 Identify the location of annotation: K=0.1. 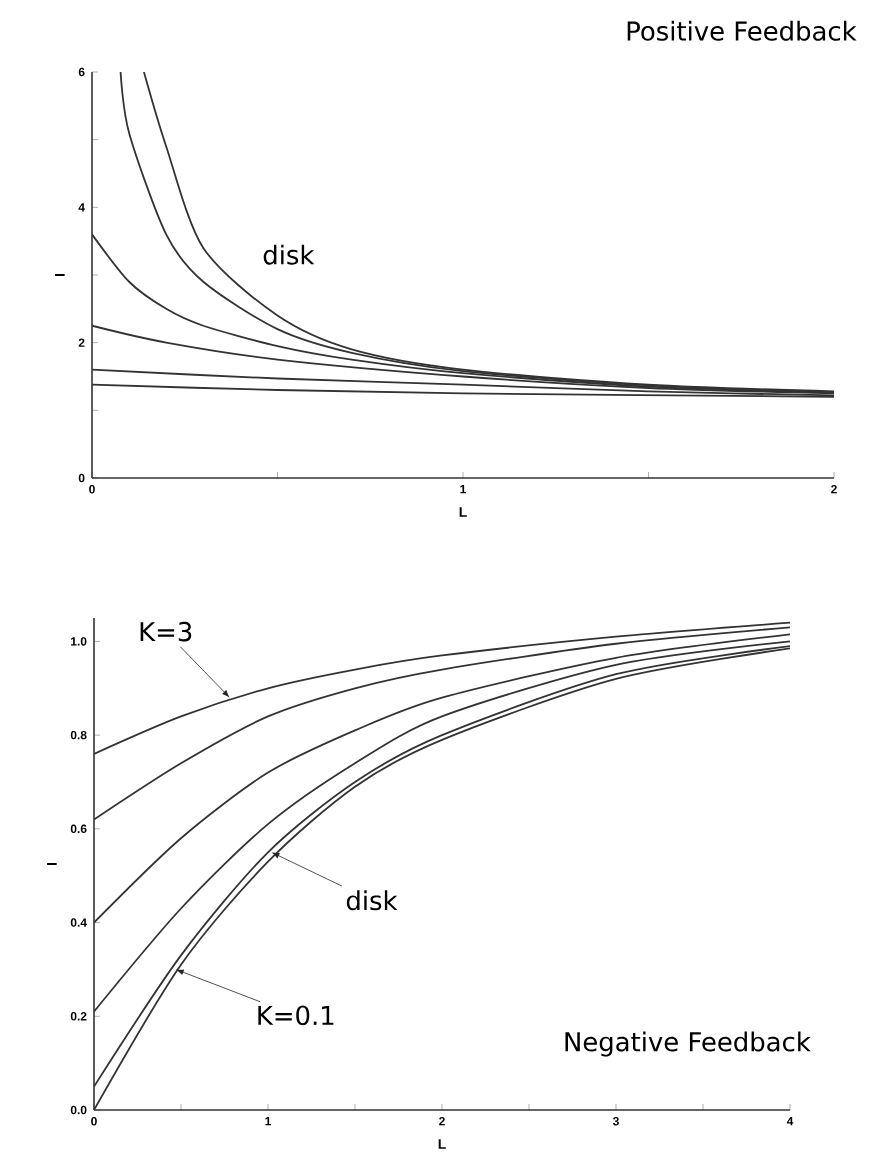
(296, 1015).